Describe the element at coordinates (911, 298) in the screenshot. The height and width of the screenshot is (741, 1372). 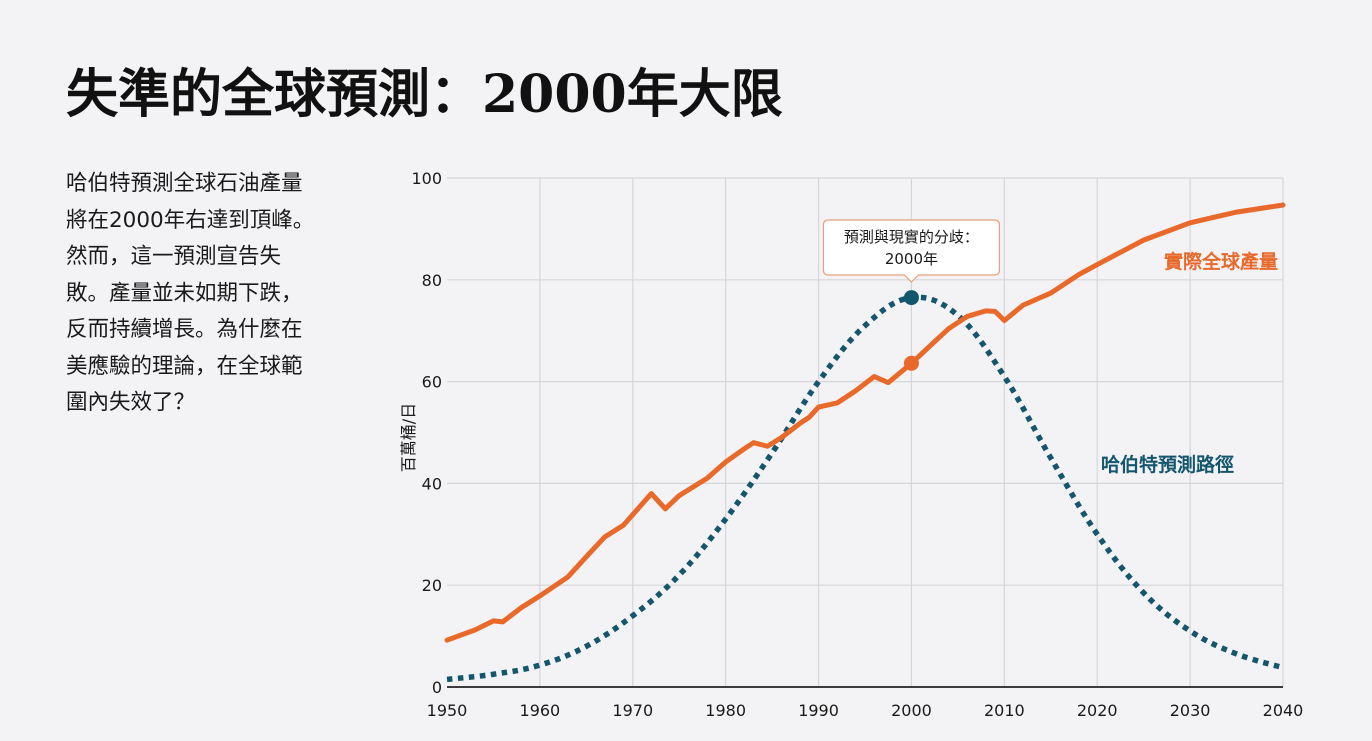
I see `hubbert-peak-marker` at that location.